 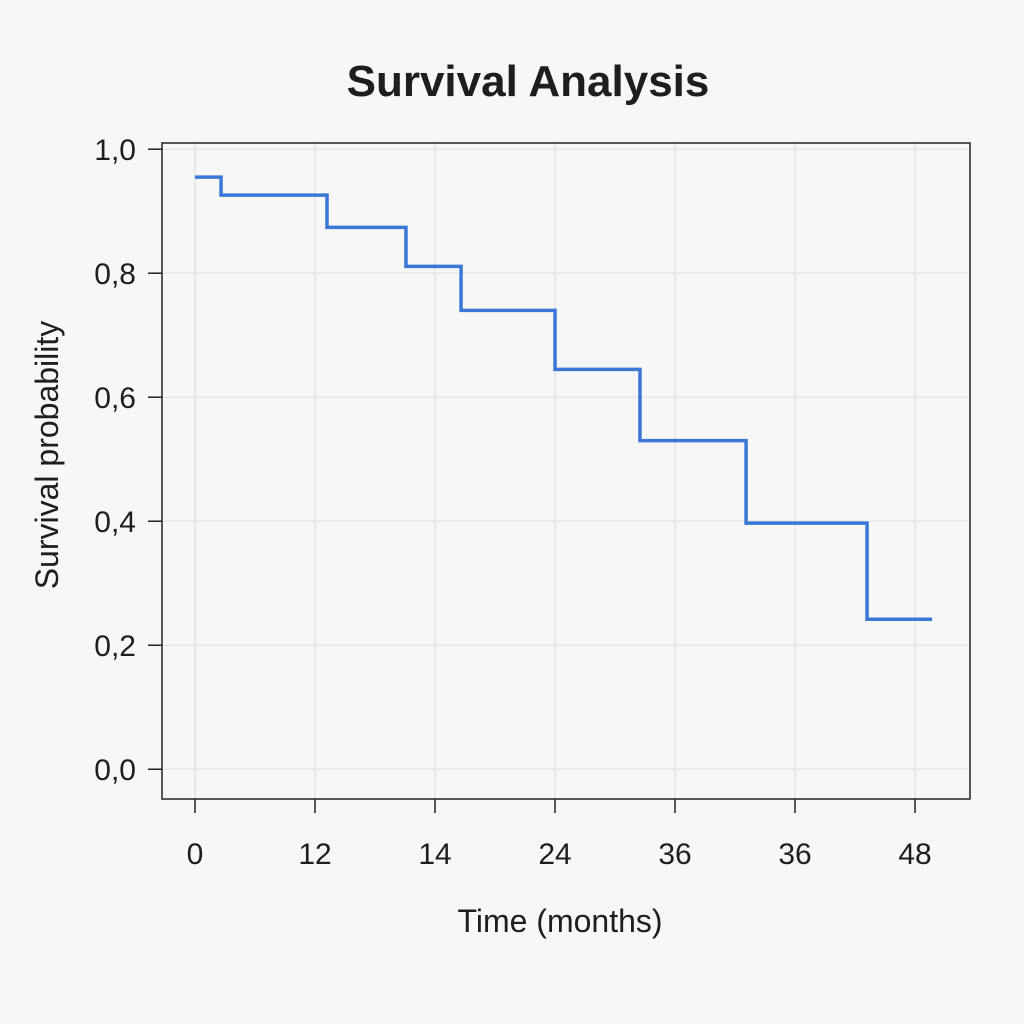 I want to click on y-tick-label: 0,2, so click(x=115, y=646).